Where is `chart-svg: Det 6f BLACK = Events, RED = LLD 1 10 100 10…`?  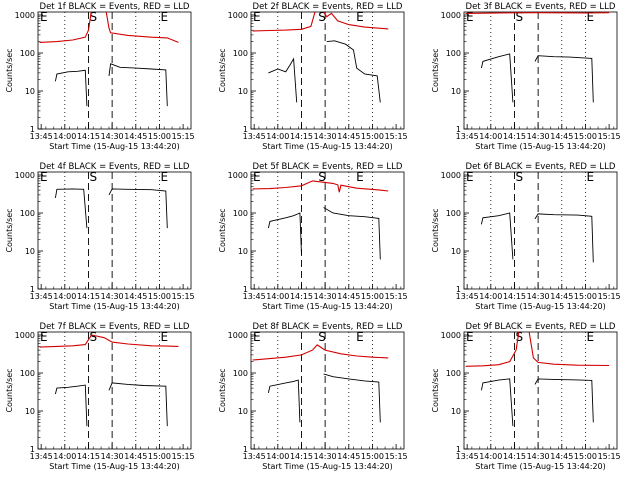
chart-svg: Det 6f BLACK = Events, RED = LLD 1 10 100 10… is located at coordinates (526, 236).